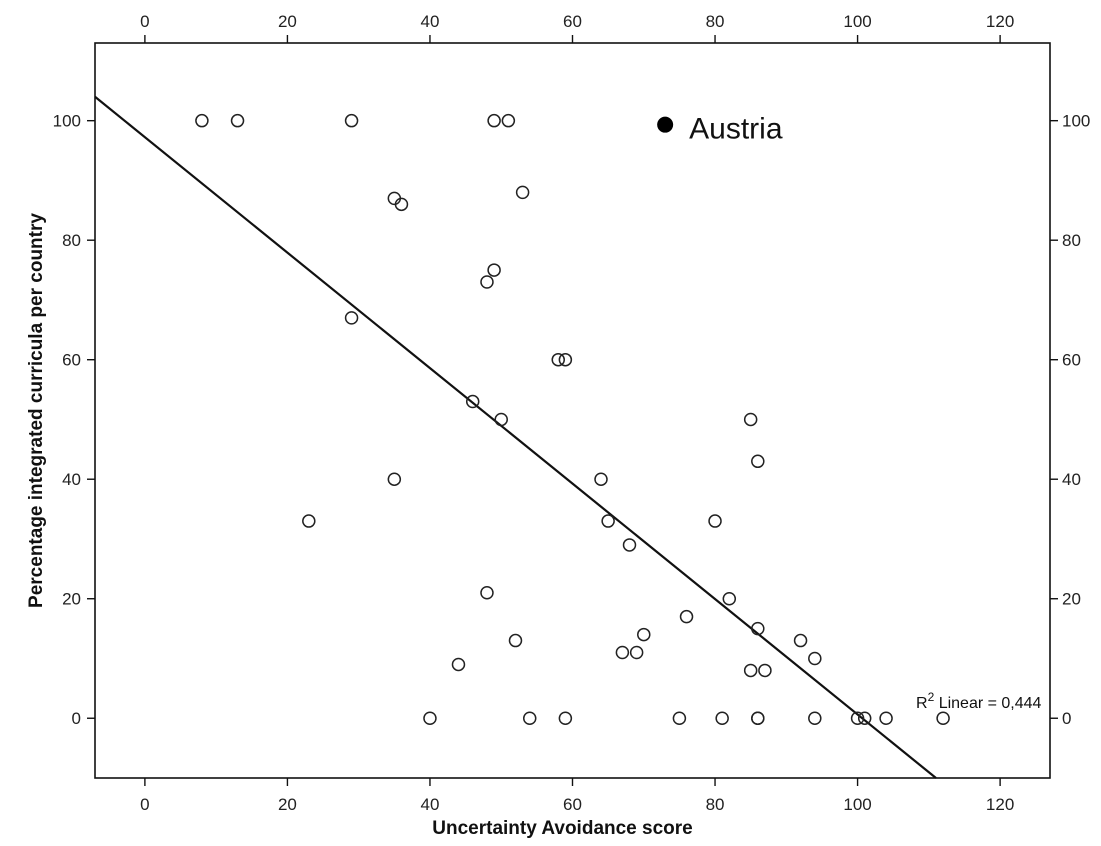 This screenshot has height=846, width=1101. What do you see at coordinates (1071, 360) in the screenshot?
I see `y-right-tick-label: 60` at bounding box center [1071, 360].